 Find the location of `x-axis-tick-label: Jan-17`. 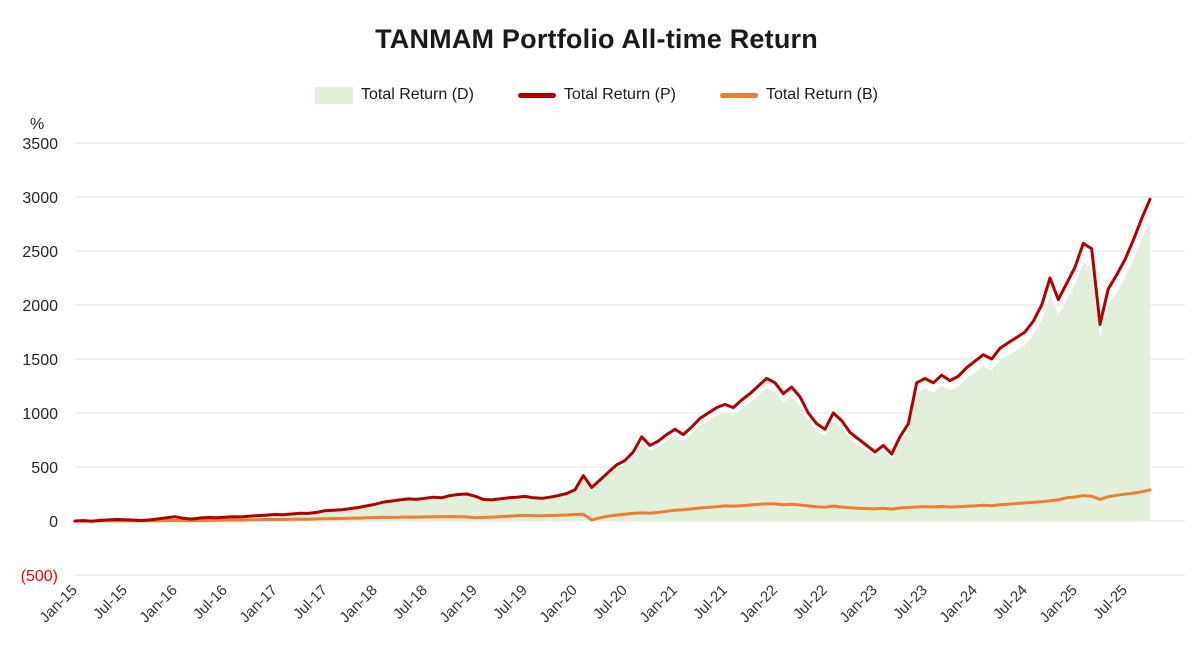

x-axis-tick-label: Jan-17 is located at coordinates (258, 604).